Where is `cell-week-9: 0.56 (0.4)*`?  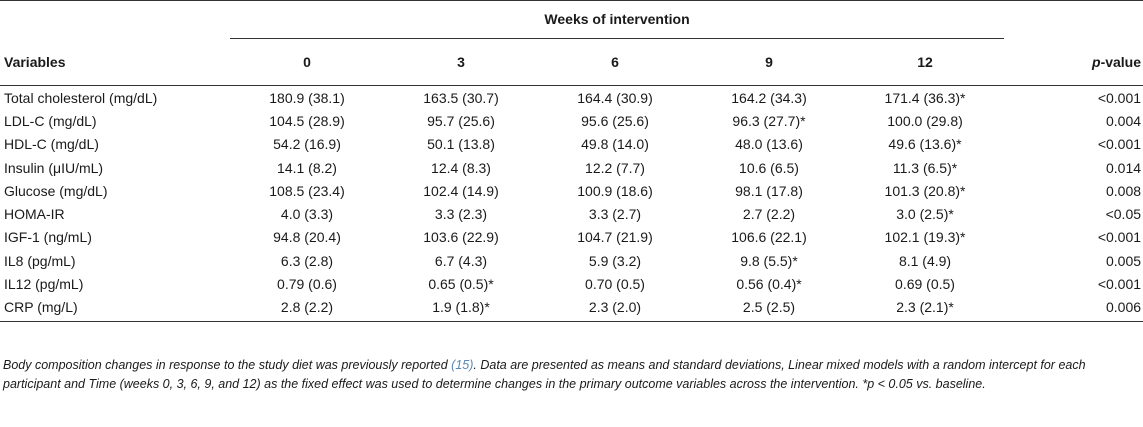 cell-week-9: 0.56 (0.4)* is located at coordinates (769, 284).